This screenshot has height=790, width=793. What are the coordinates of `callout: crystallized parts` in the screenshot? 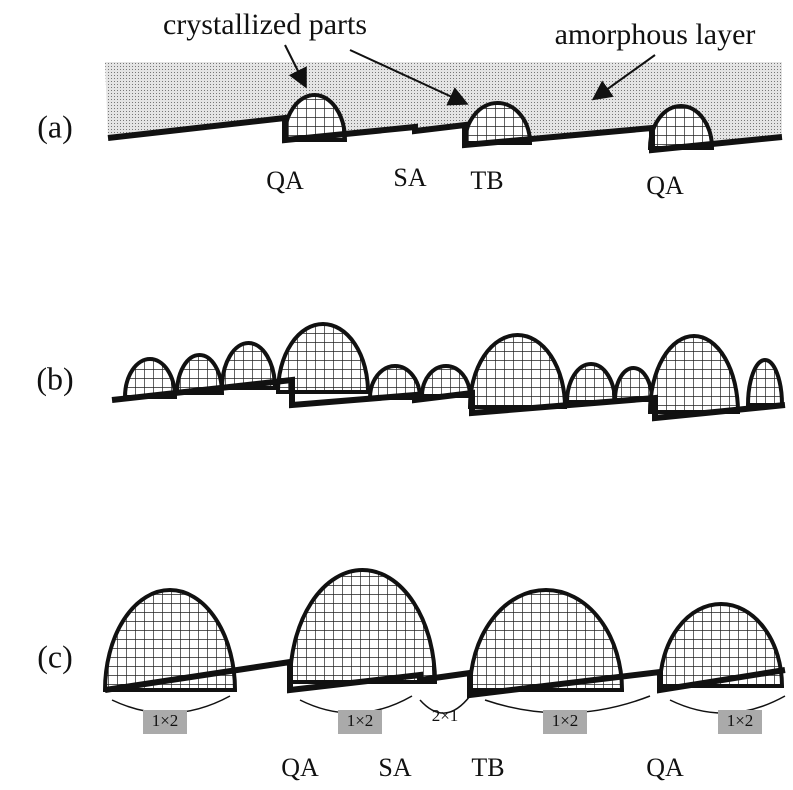 It's located at (265, 24).